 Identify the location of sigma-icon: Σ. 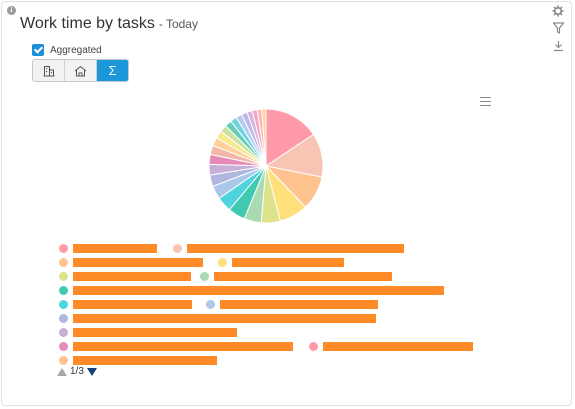
(112, 70).